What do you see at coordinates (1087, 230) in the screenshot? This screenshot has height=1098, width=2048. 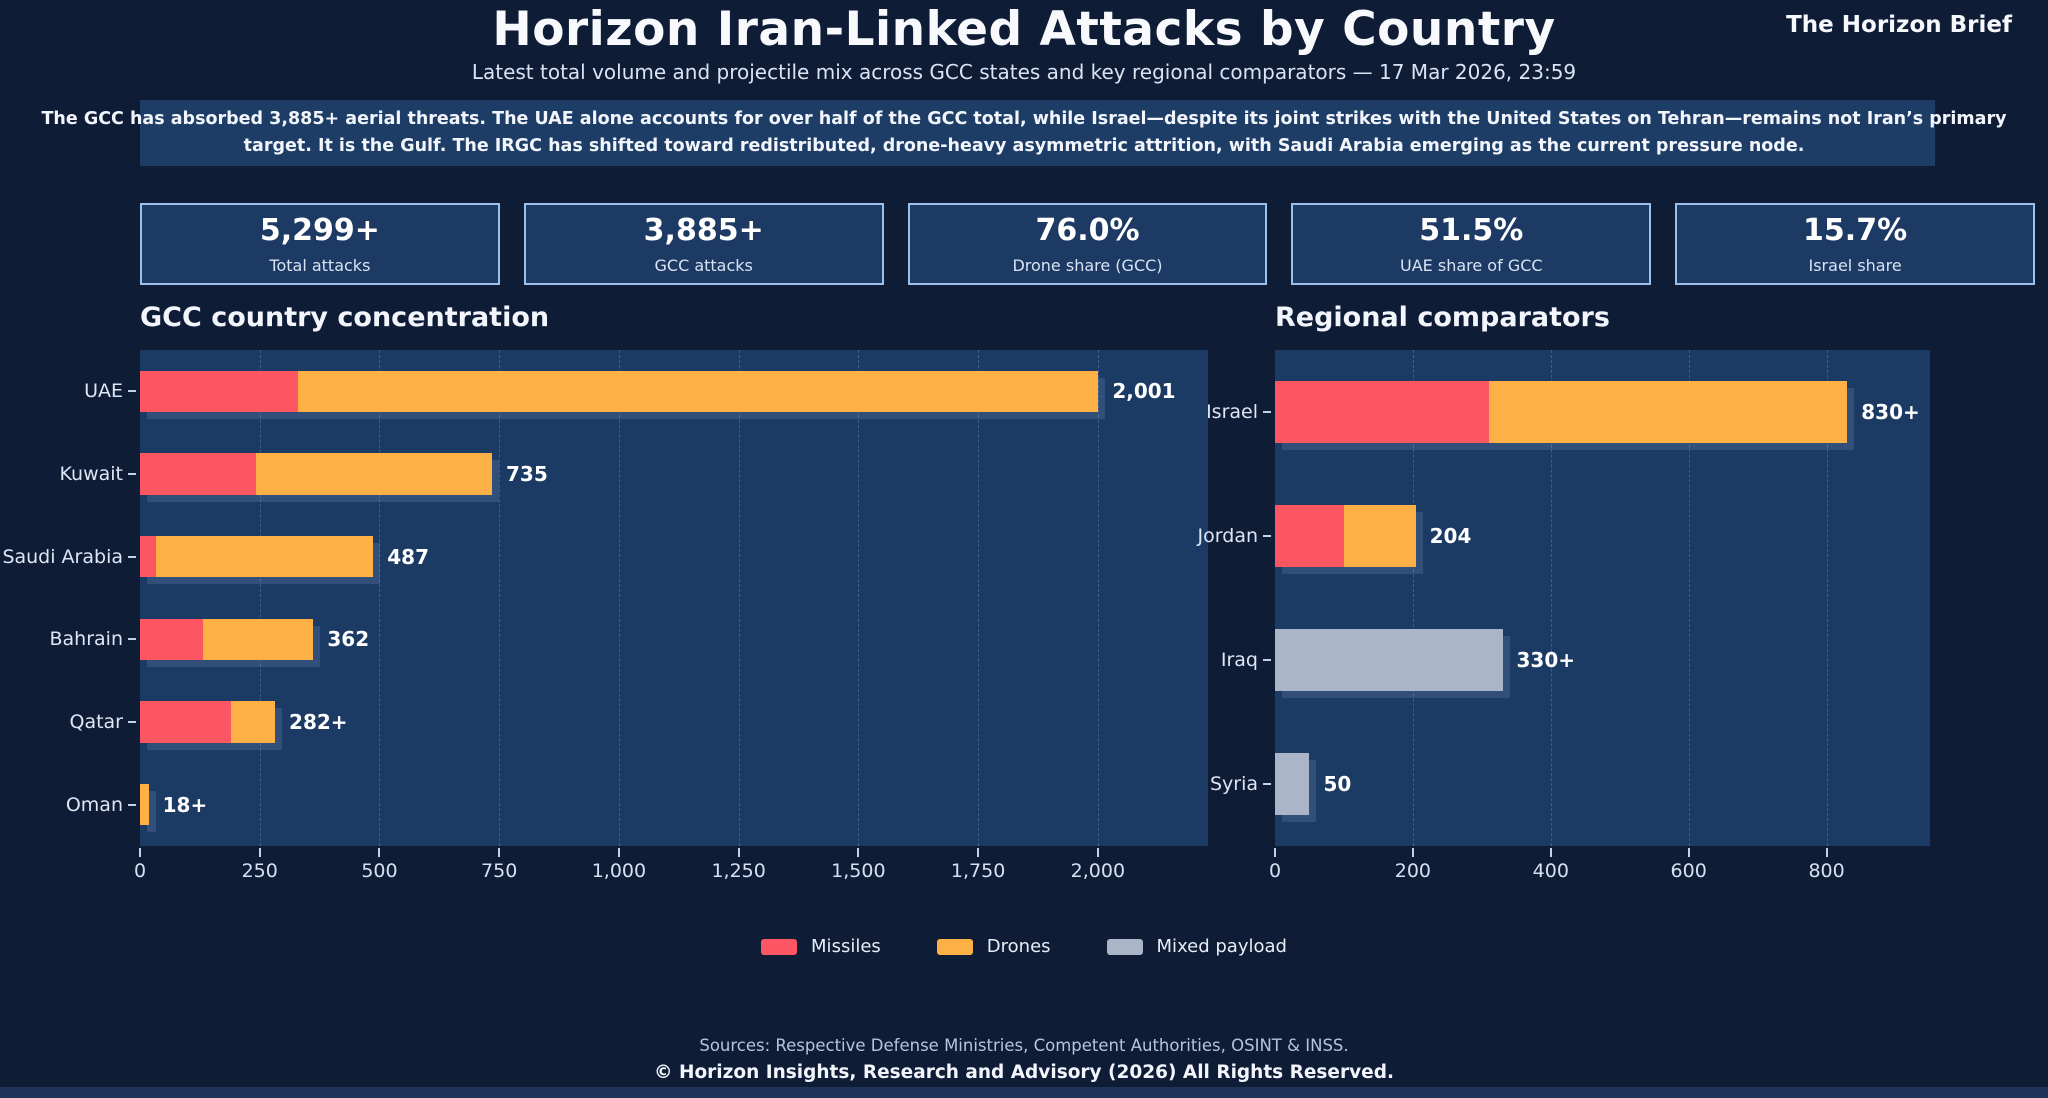 I see `kpi-value: 76.0%` at bounding box center [1087, 230].